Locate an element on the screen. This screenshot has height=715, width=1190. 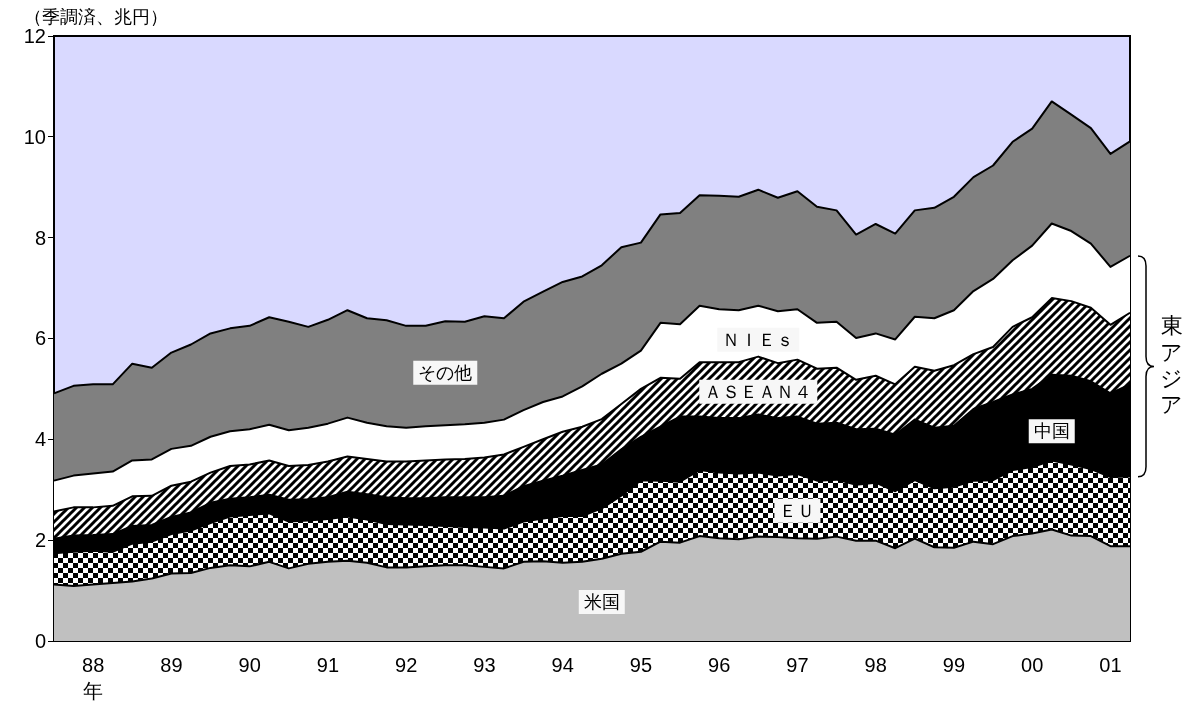
x-tick-label: 93 is located at coordinates (484, 665).